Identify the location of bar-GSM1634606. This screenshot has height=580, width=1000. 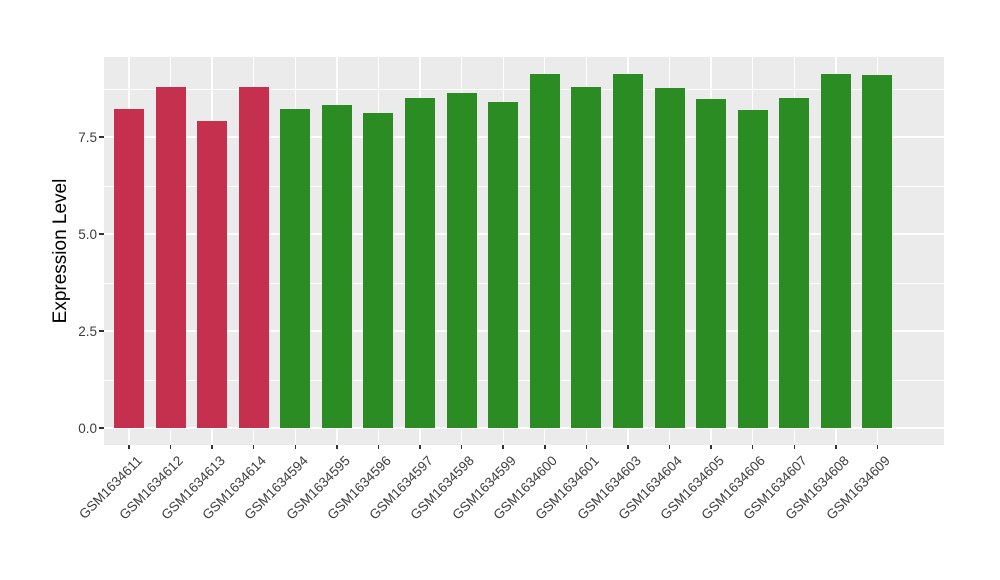
(752, 268).